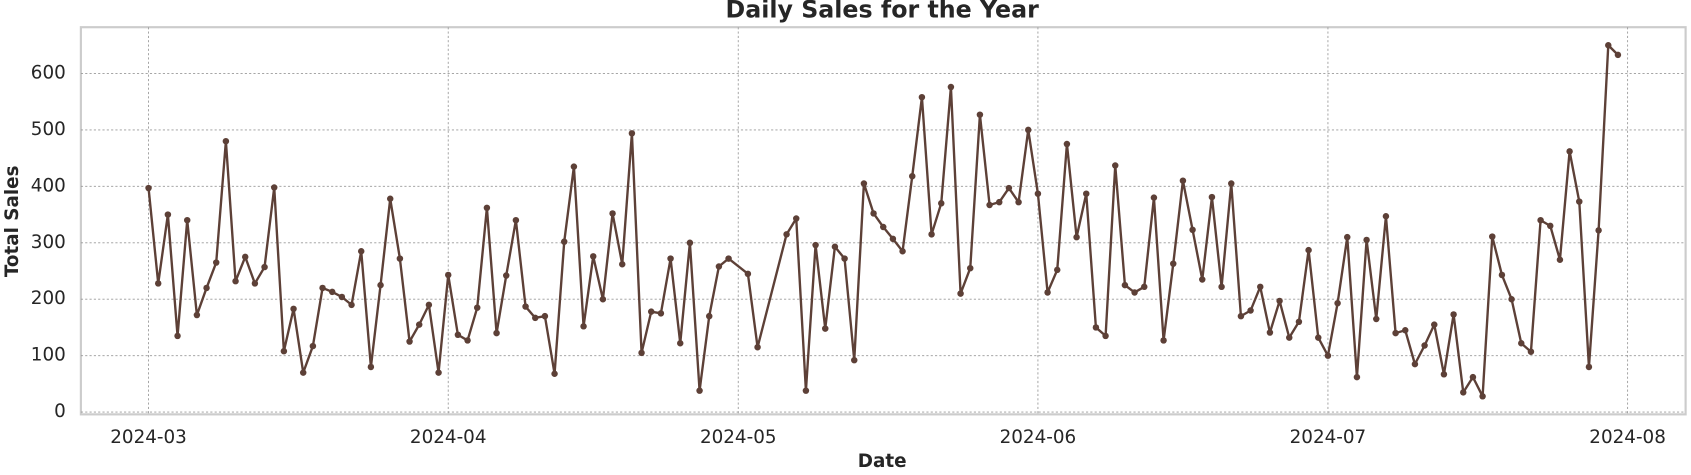  I want to click on x-tick-label: 2024-08, so click(1627, 437).